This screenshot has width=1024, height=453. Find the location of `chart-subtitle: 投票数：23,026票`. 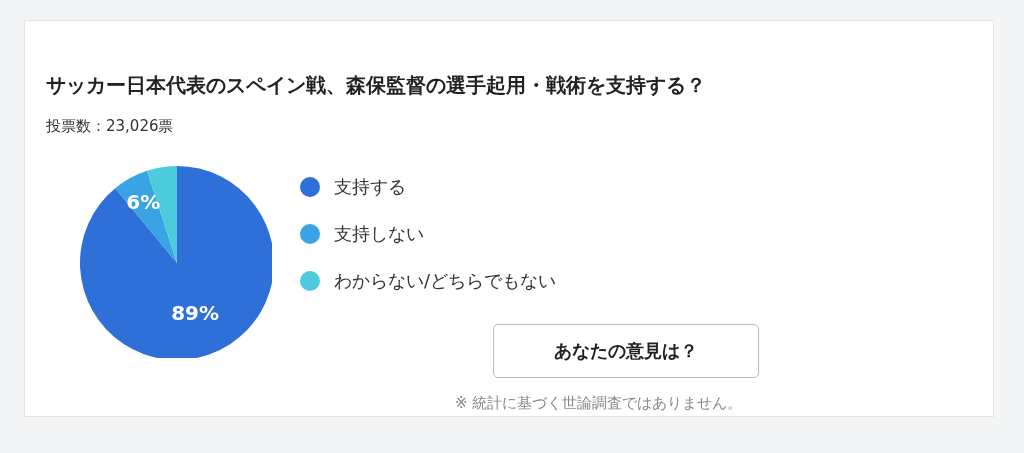

chart-subtitle: 投票数：23,026票 is located at coordinates (110, 126).